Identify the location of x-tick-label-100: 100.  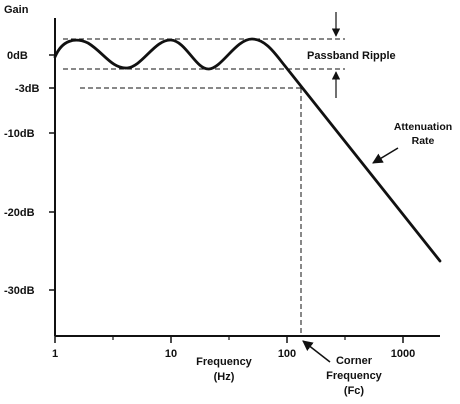
(287, 354).